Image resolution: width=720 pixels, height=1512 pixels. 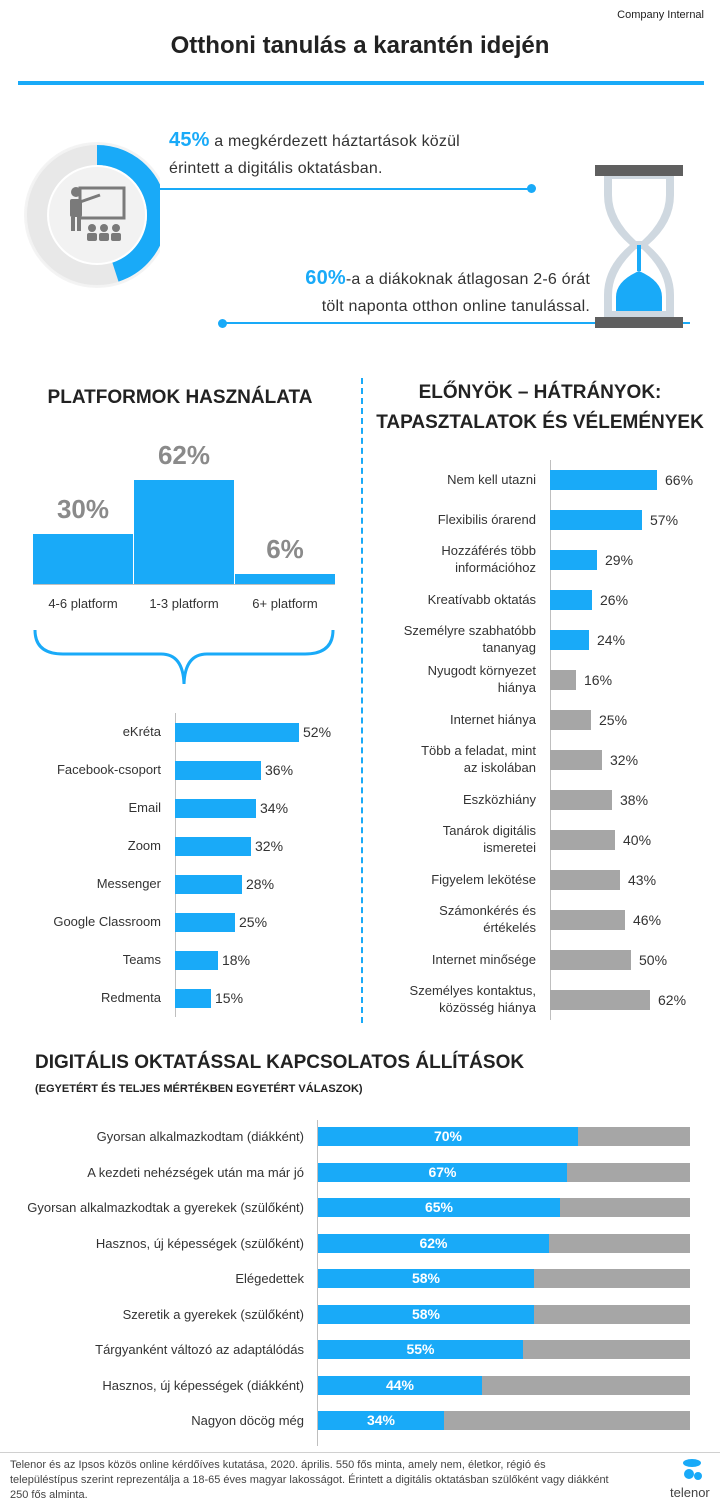 What do you see at coordinates (433, 1243) in the screenshot?
I see `statement-bar: 62%` at bounding box center [433, 1243].